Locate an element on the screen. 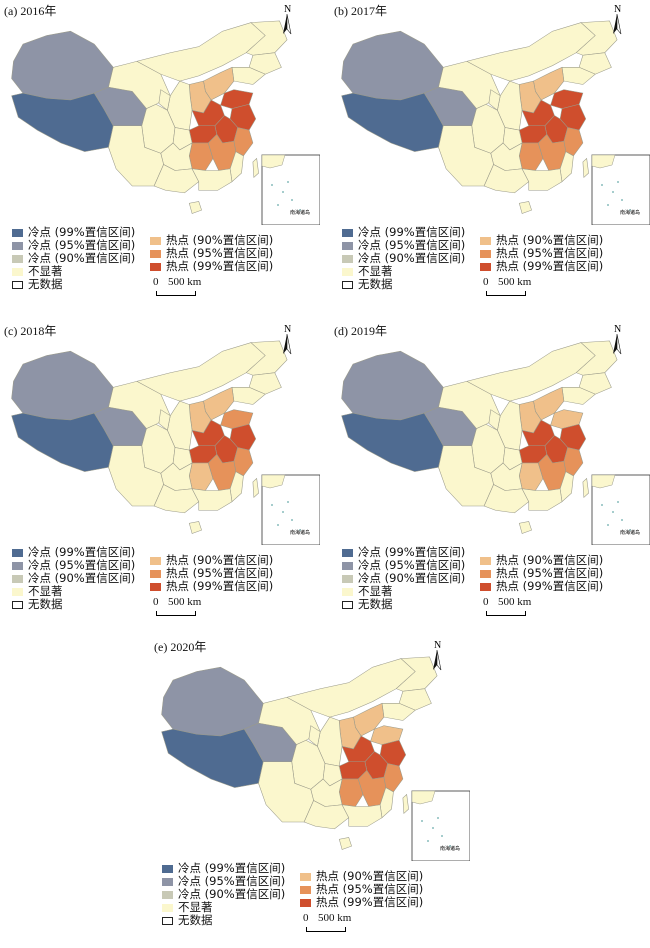 The width and height of the screenshot is (650, 948). panel-title: (c) 2018年 is located at coordinates (30, 331).